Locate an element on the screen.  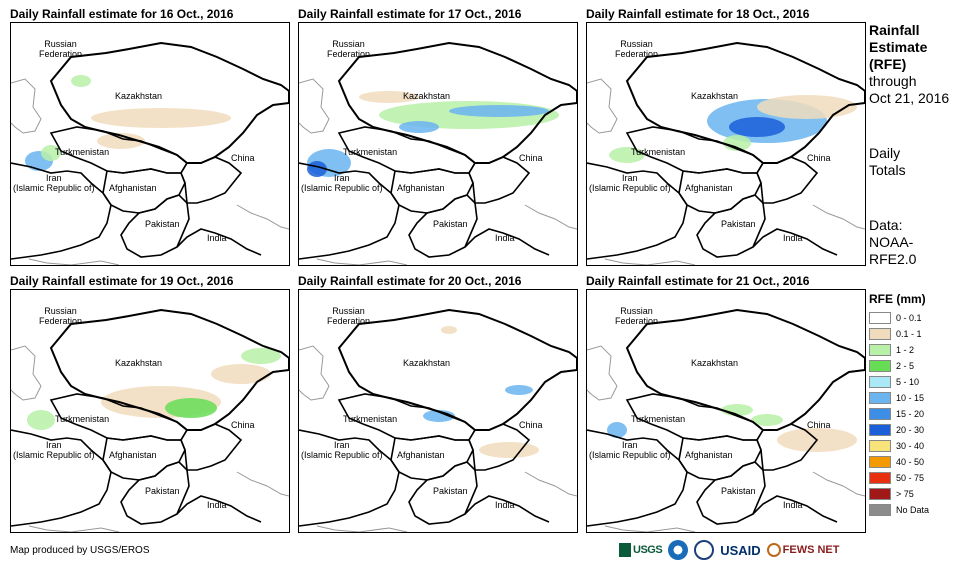
legend-item: No Data is located at coordinates (915, 510).